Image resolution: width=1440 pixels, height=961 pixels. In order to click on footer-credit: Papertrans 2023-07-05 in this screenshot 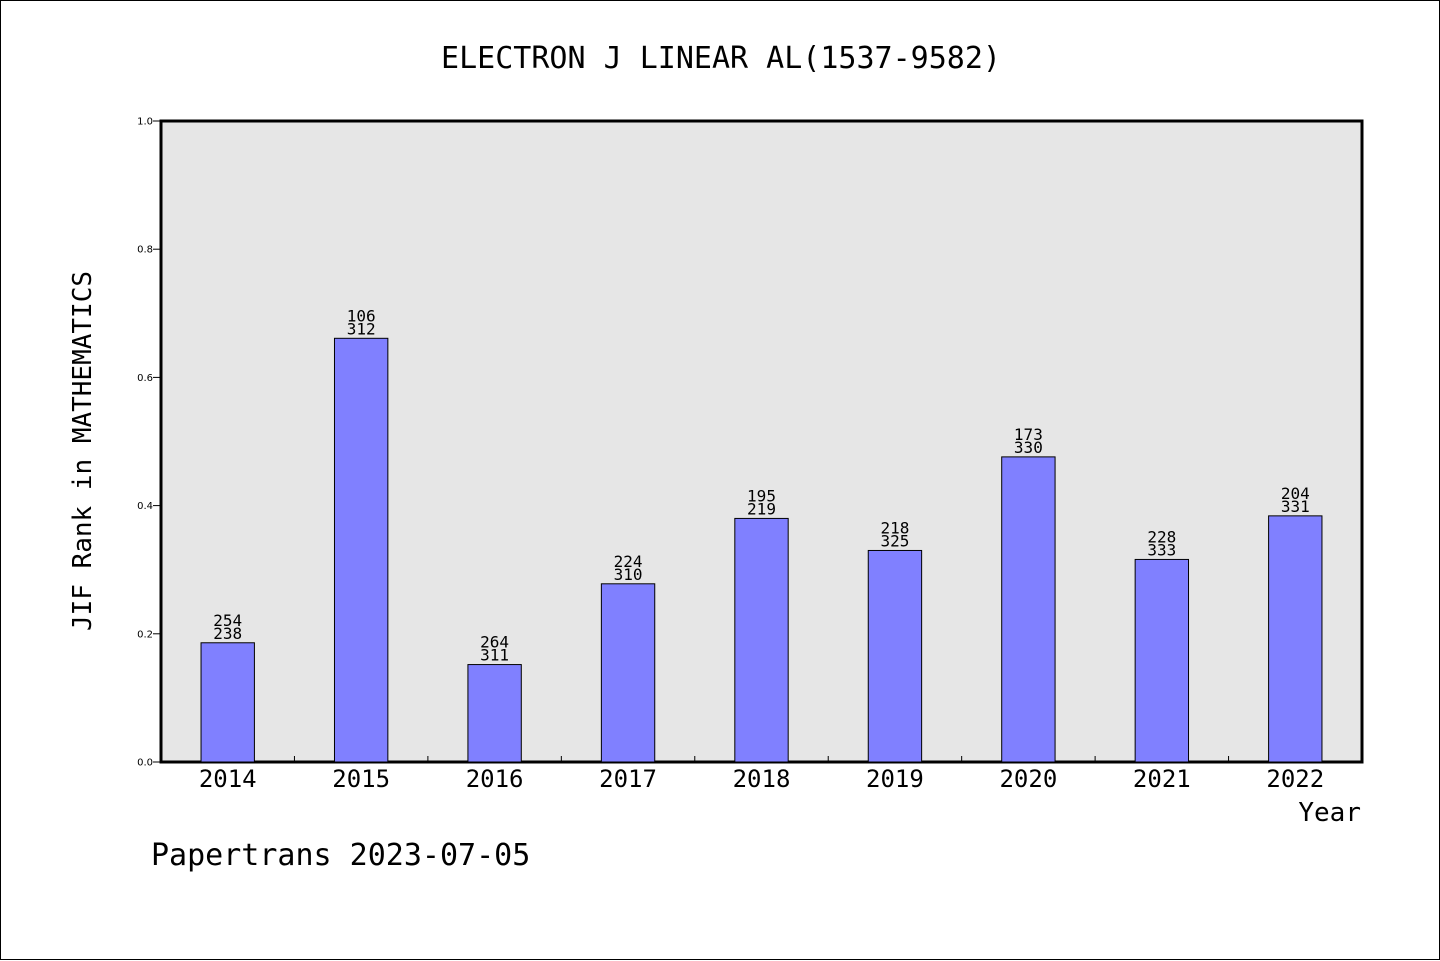, I will do `click(340, 855)`.